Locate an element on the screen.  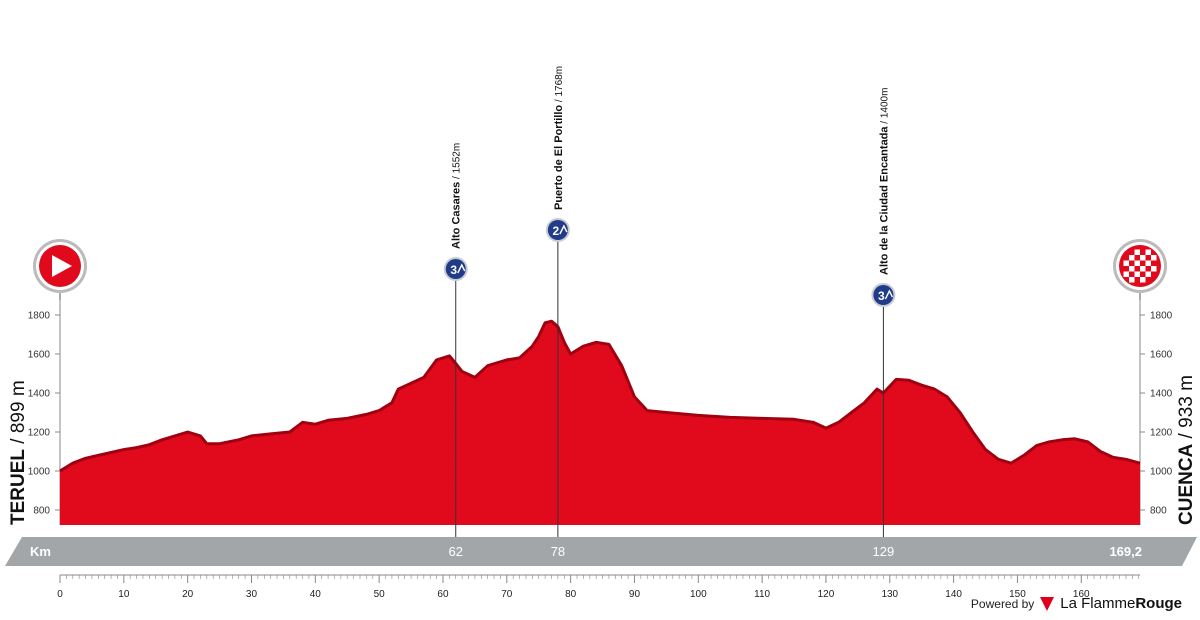
climb-altitude: / 1552m is located at coordinates (457, 162).